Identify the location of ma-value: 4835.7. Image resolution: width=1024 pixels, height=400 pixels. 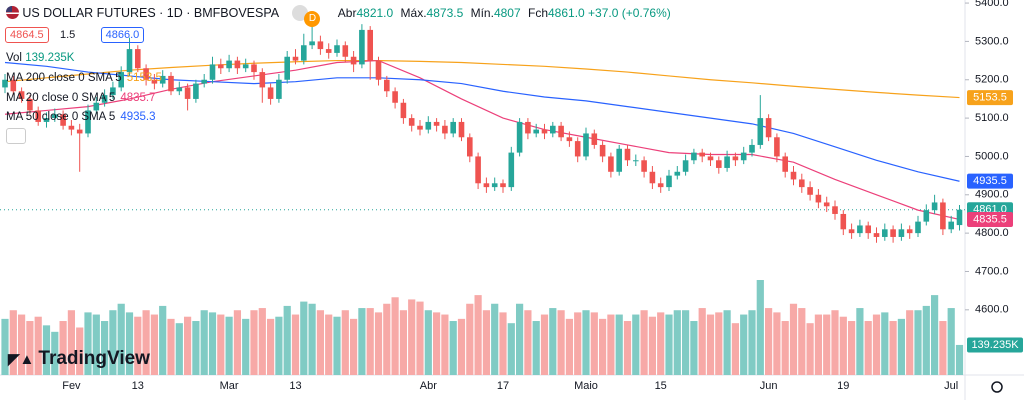
(138, 97).